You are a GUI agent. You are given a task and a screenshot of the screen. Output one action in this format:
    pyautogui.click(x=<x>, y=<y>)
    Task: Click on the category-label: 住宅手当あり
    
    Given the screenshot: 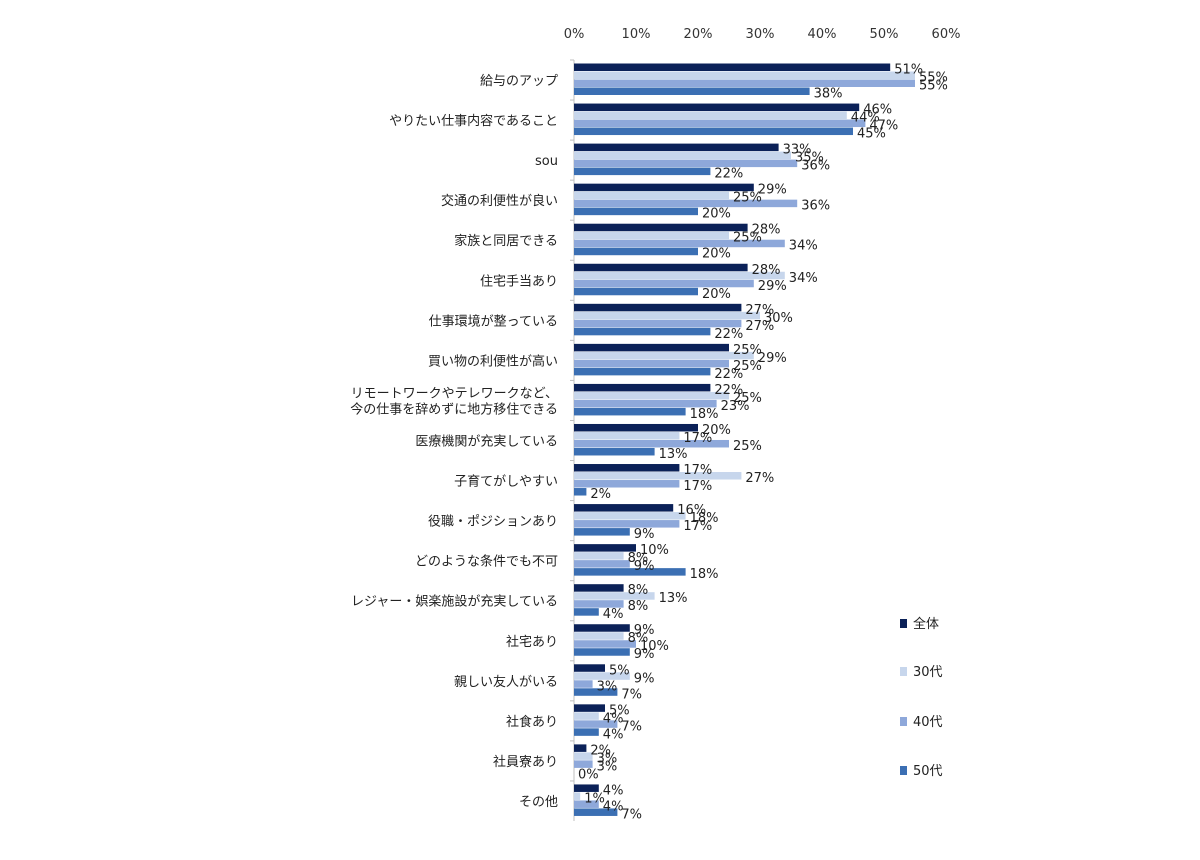 What is the action you would take?
    pyautogui.click(x=519, y=281)
    